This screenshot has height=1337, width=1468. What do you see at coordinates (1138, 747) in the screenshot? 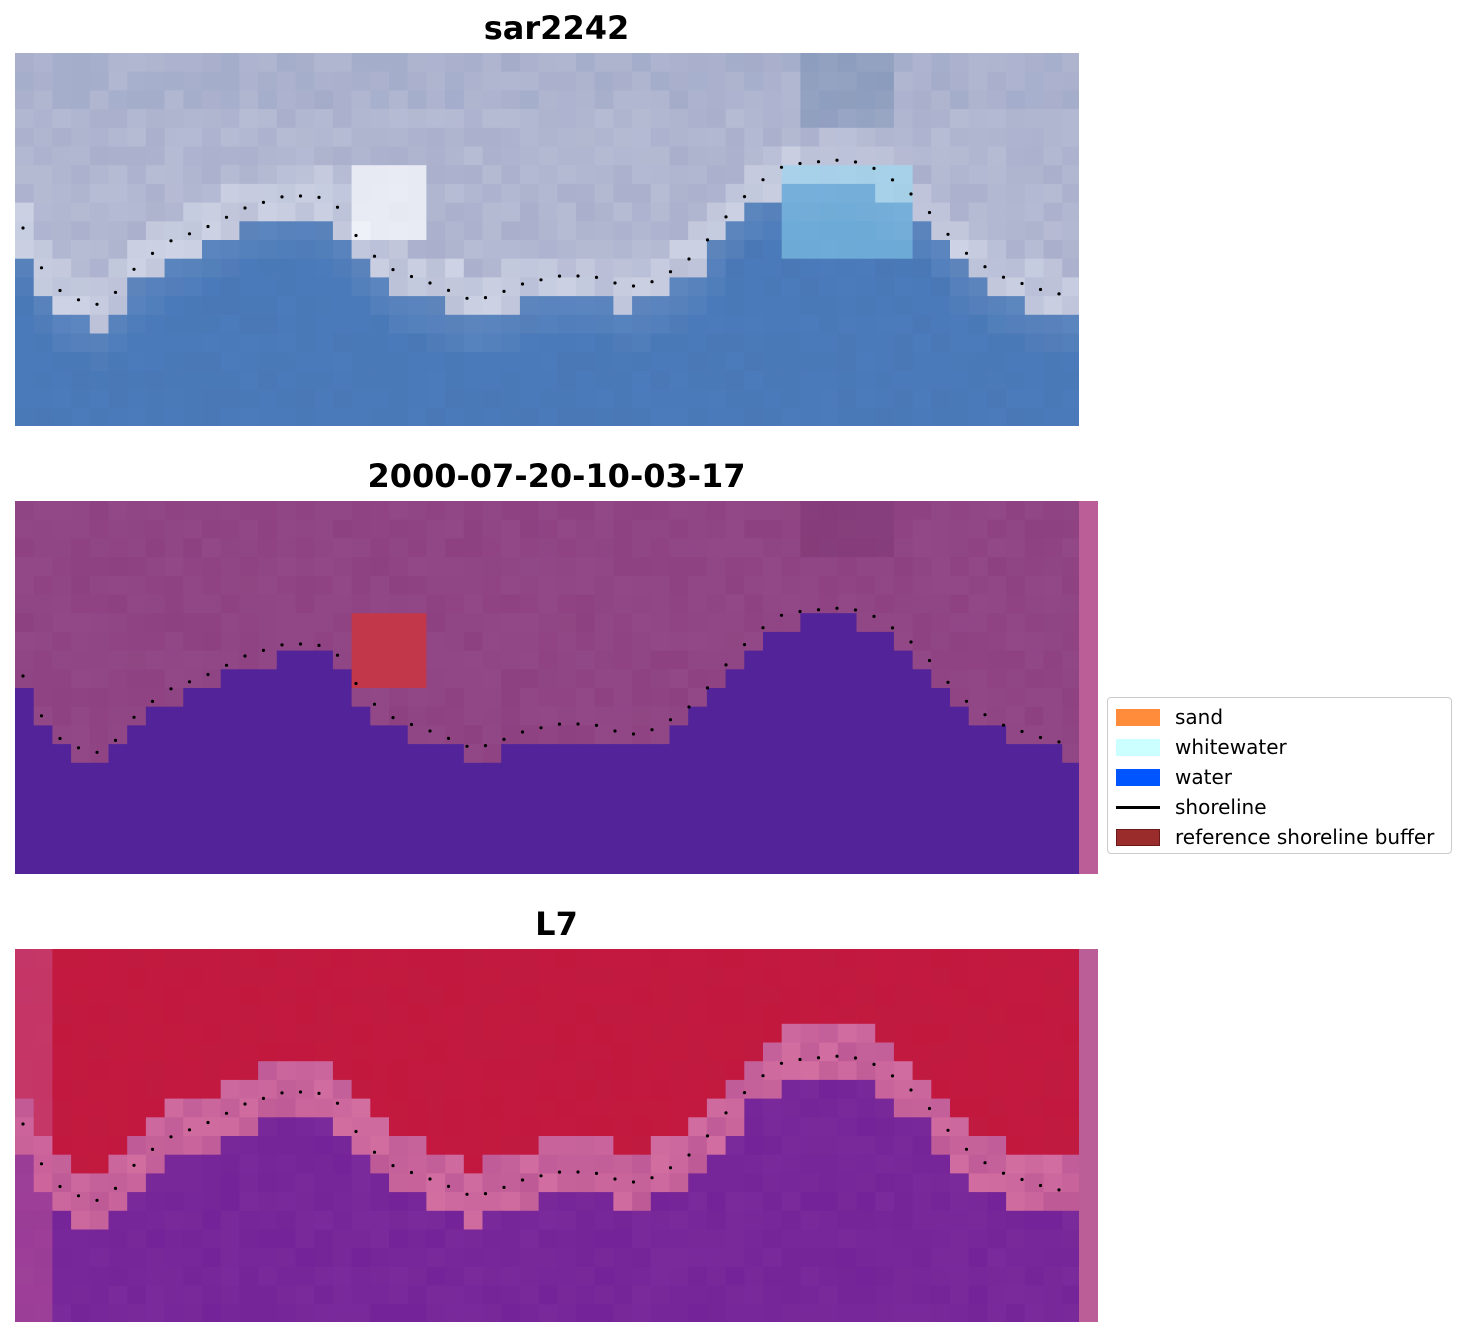
I see `whitewater-swatch` at bounding box center [1138, 747].